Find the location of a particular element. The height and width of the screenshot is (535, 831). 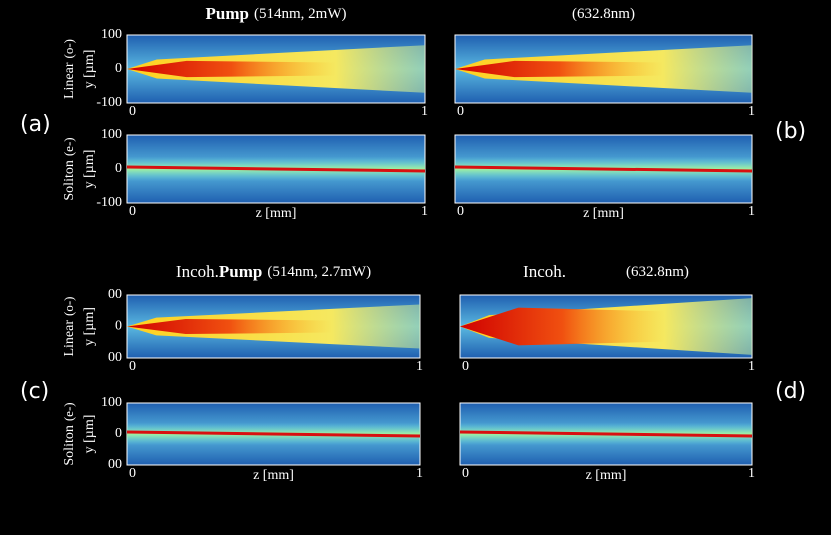

right-title: (632.8nm) is located at coordinates (603, 14).